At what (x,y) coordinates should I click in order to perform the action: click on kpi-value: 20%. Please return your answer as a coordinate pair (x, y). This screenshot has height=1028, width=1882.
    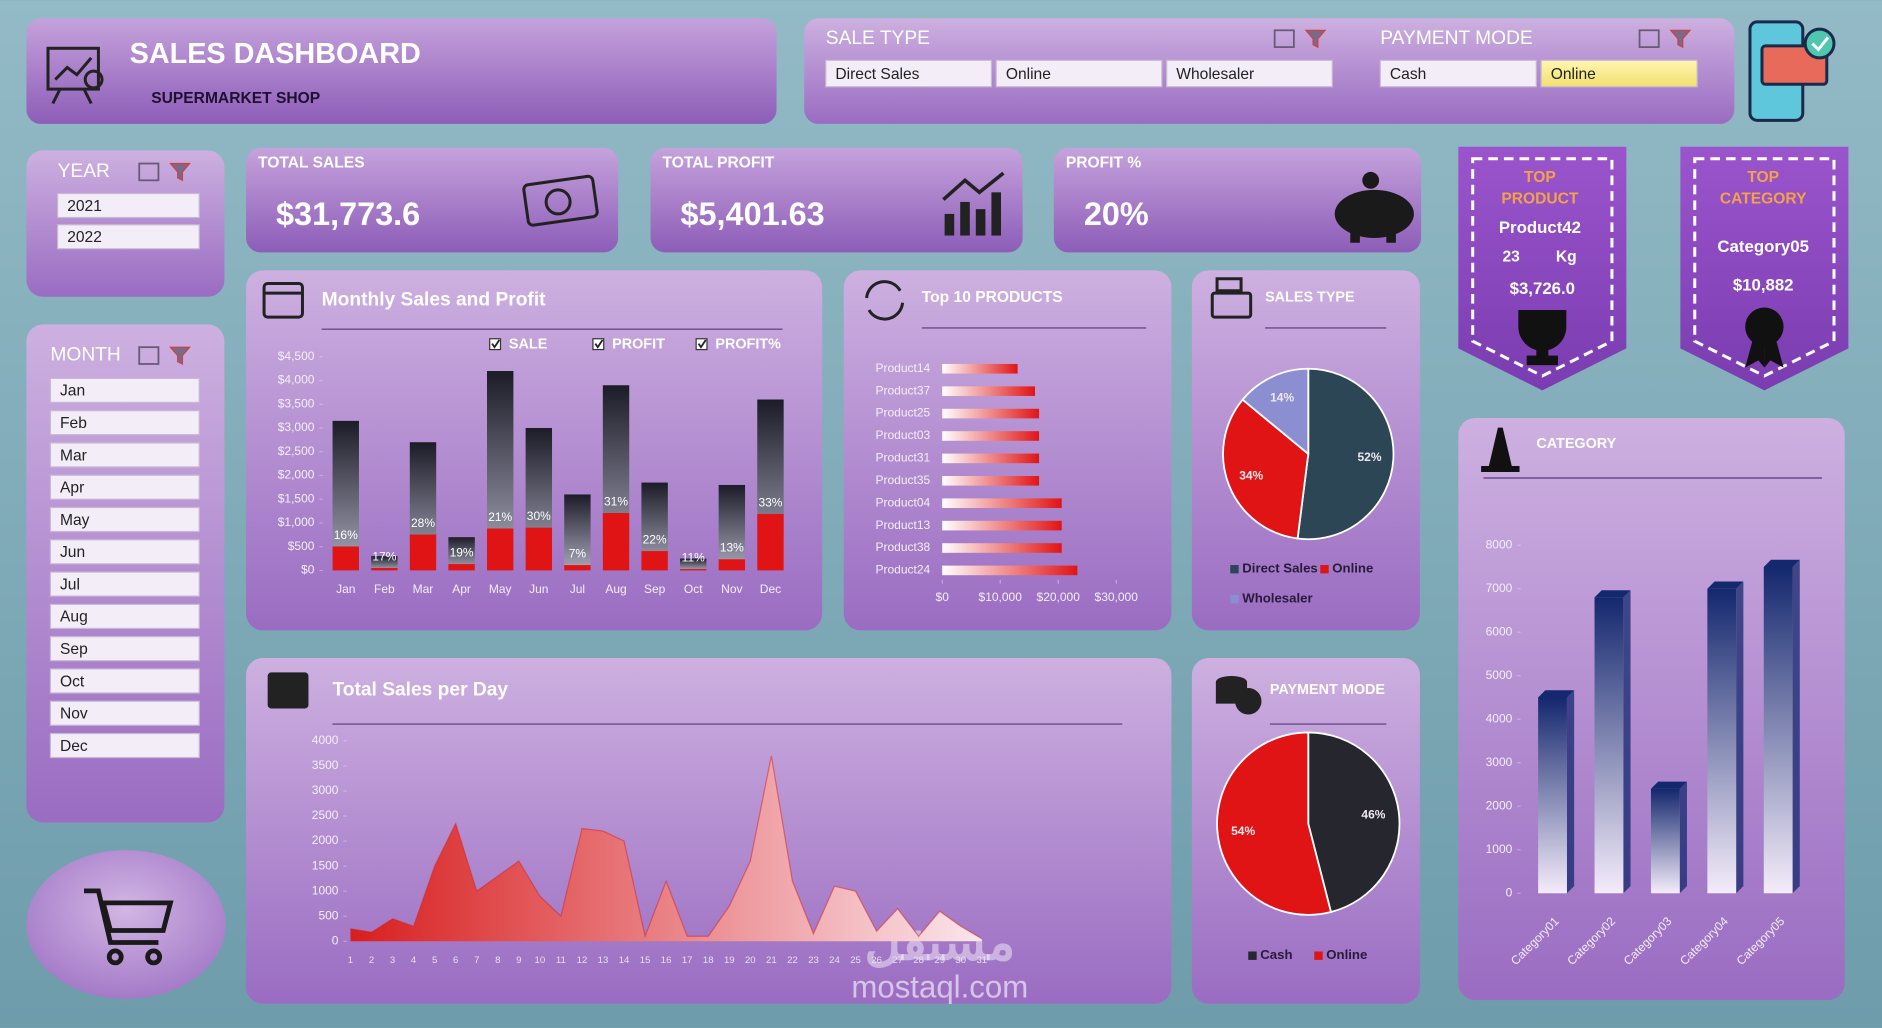
    Looking at the image, I should click on (1116, 214).